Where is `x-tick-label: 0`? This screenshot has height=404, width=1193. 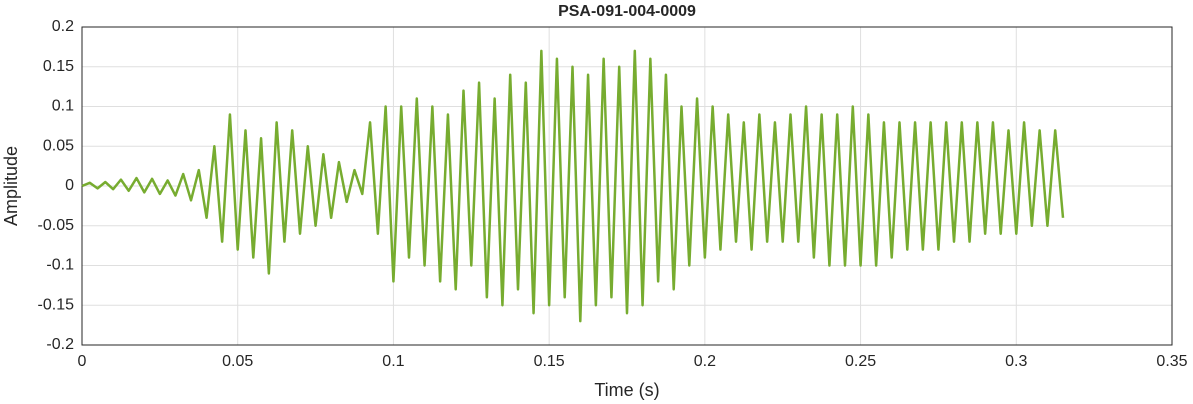 x-tick-label: 0 is located at coordinates (82, 361).